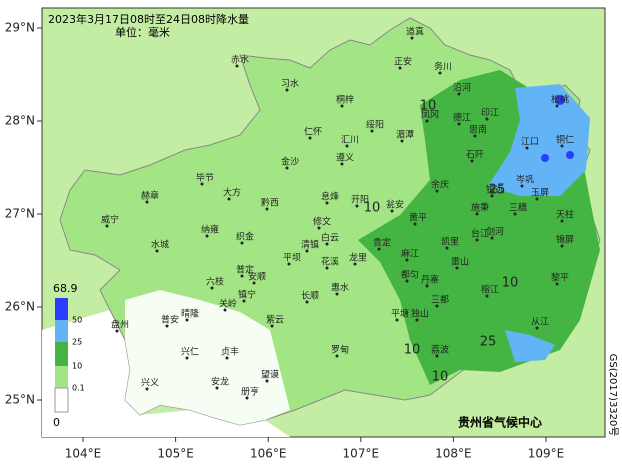 The image size is (622, 468). What do you see at coordinates (240, 60) in the screenshot?
I see `city-name: 赤水` at bounding box center [240, 60].